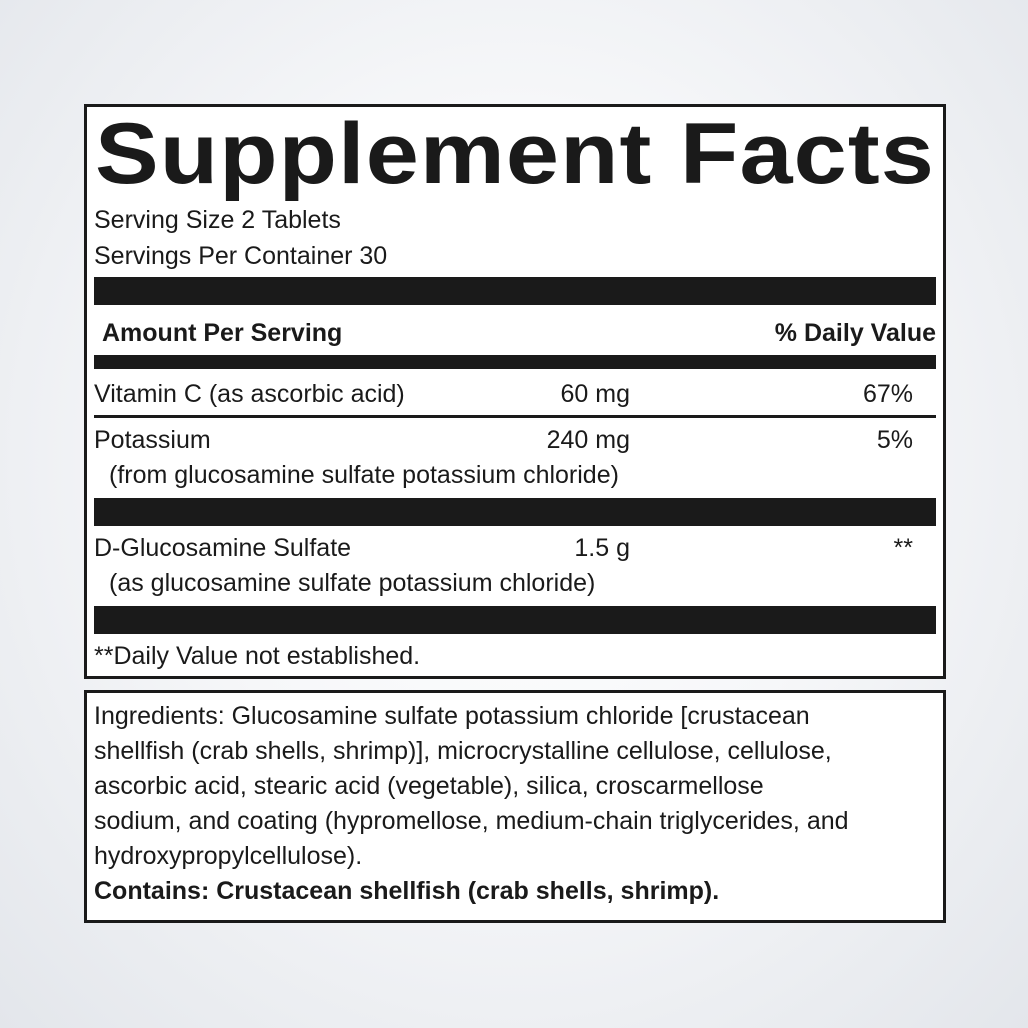 The height and width of the screenshot is (1028, 1028). I want to click on row-potassium-dv: 5%, so click(894, 440).